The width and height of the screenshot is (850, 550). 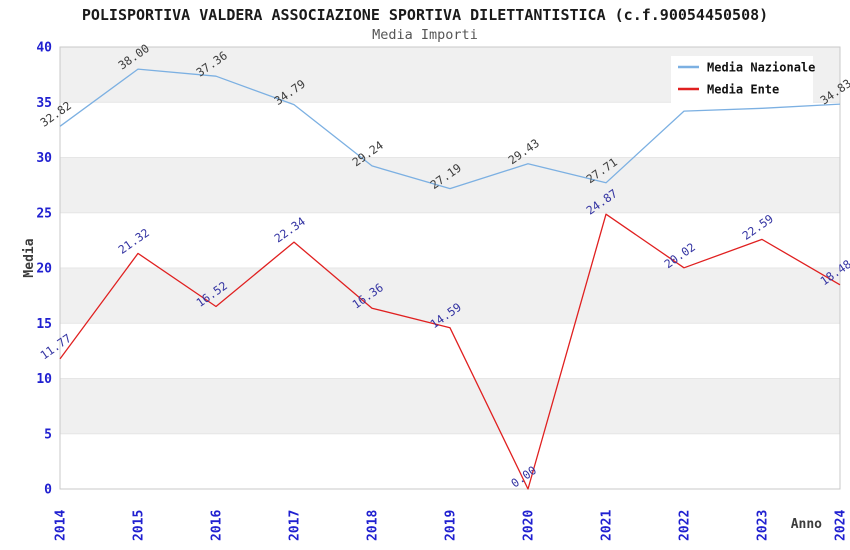 I want to click on y-tick-label: 25, so click(x=44, y=213).